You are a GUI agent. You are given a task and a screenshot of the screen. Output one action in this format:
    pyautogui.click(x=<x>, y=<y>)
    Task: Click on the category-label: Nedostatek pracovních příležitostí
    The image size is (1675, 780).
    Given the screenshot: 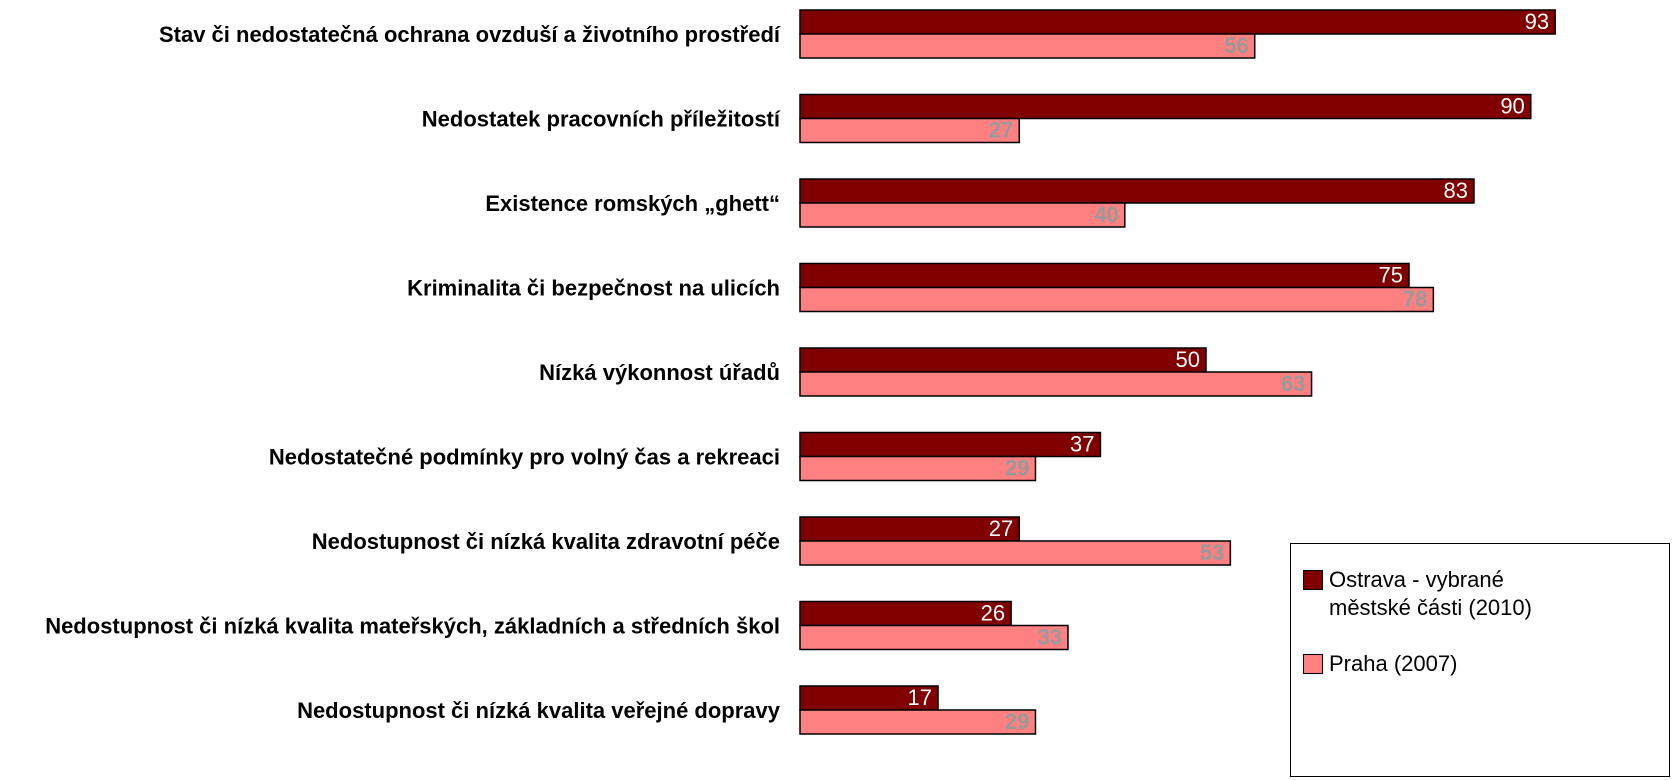 What is the action you would take?
    pyautogui.click(x=601, y=118)
    